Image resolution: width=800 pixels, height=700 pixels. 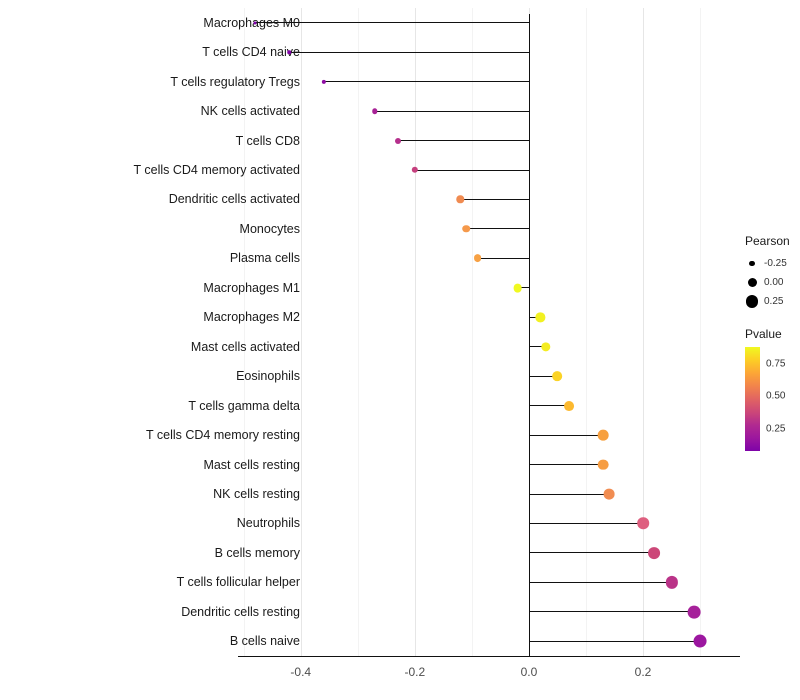 I want to click on y-axis-label: Dendritic cells resting, so click(x=240, y=611).